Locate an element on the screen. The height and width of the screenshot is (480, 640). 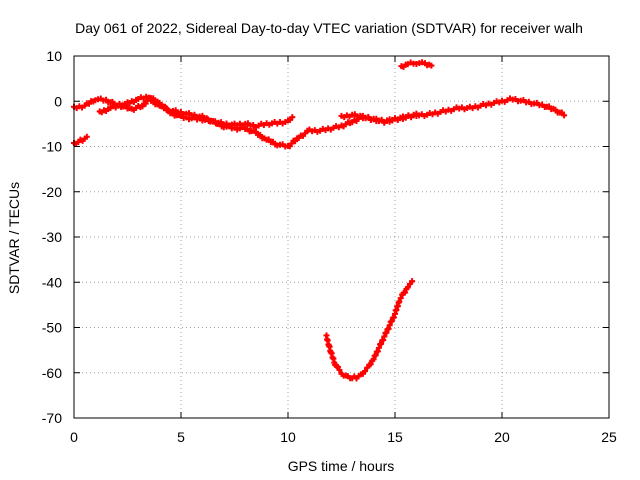
x-tick-label: 0 is located at coordinates (74, 437).